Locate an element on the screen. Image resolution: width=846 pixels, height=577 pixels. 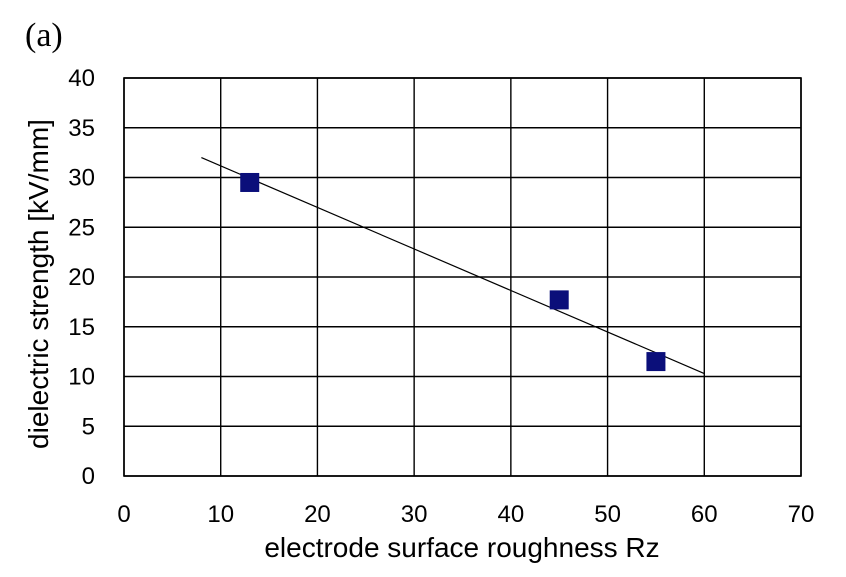
y-tick-label: 5 is located at coordinates (88, 426).